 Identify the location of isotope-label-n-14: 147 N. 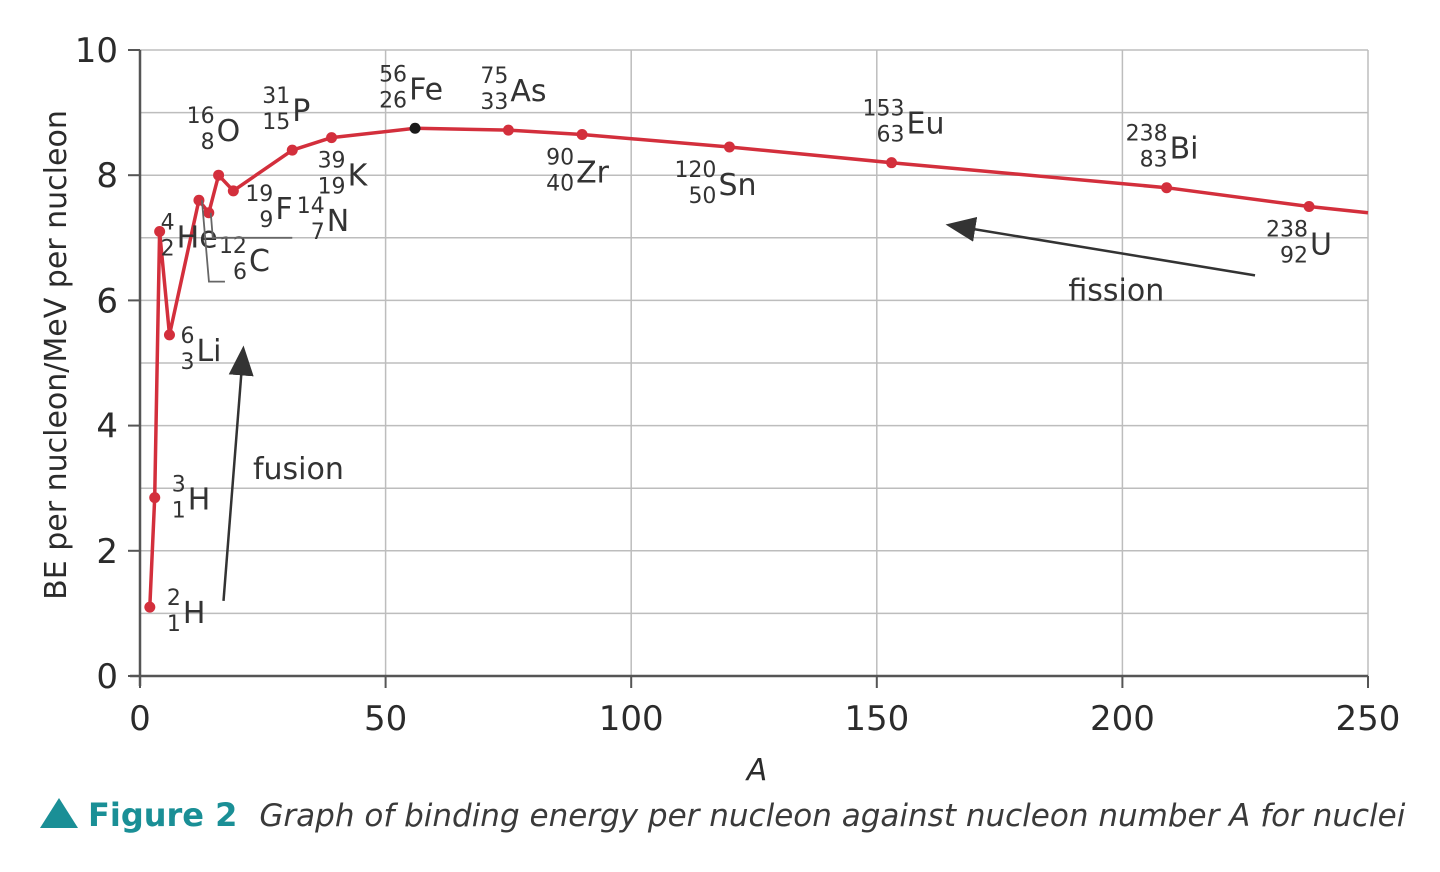
(323, 219).